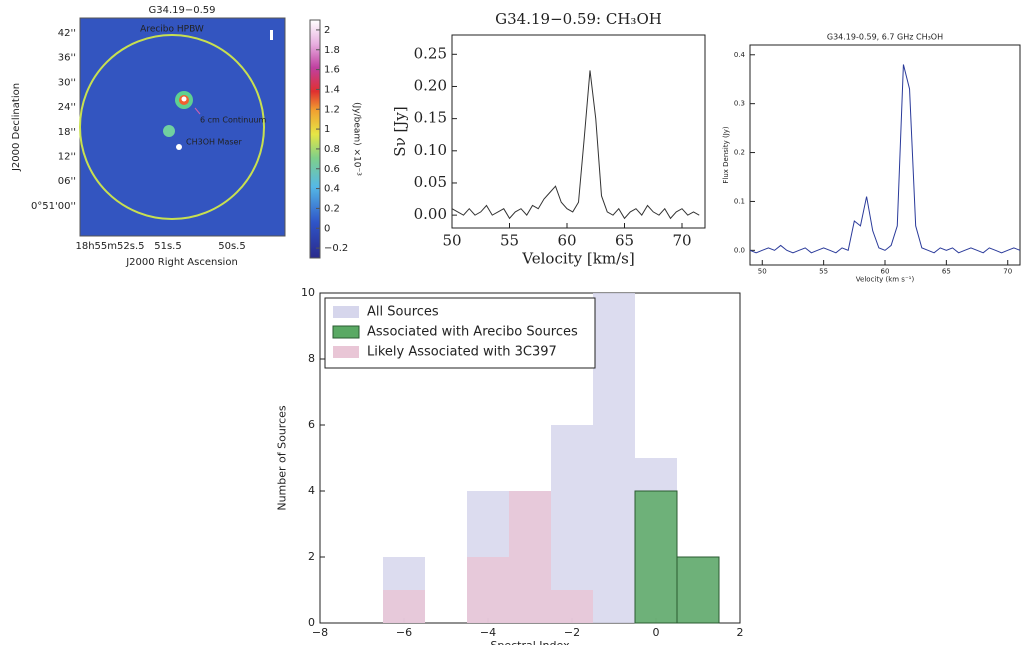  I want to click on colorbar-tick-label: 1.4, so click(332, 89).